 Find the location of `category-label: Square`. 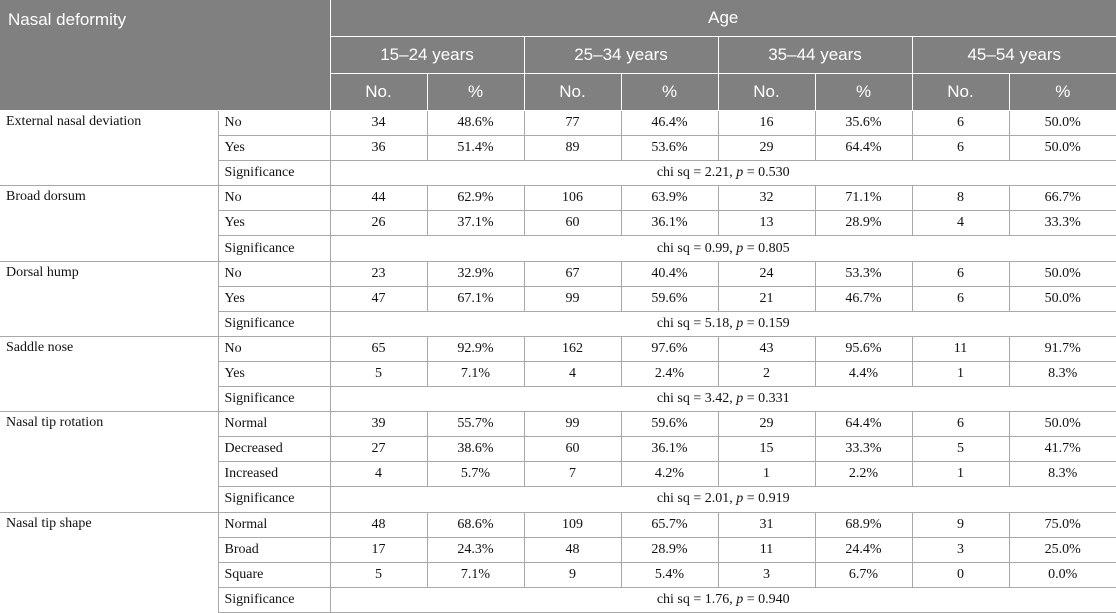

category-label: Square is located at coordinates (274, 574).